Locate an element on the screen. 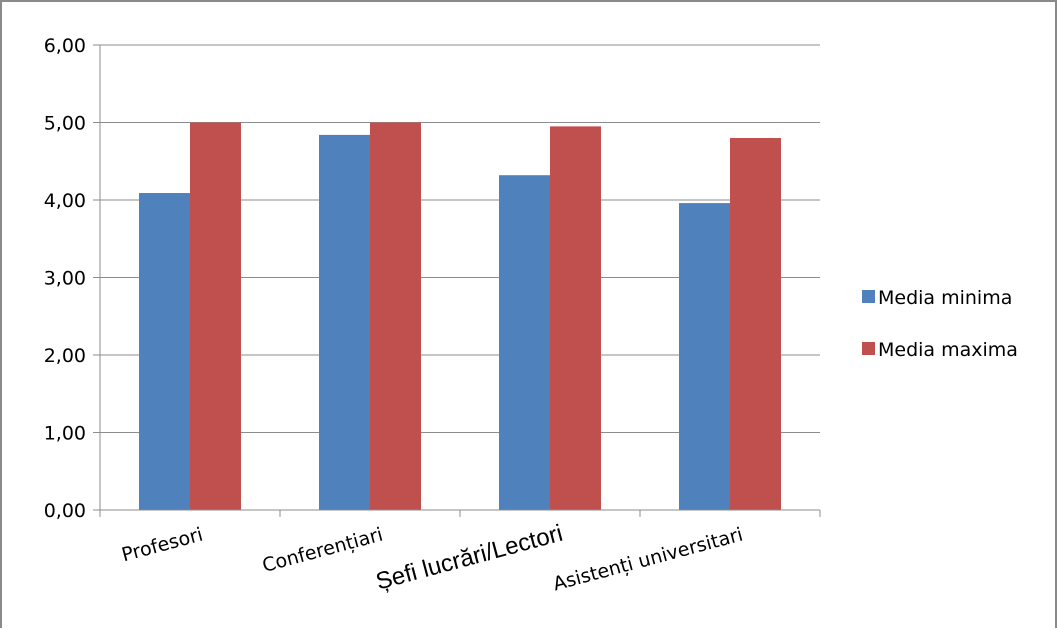 This screenshot has width=1057, height=630. legend: Media minima Media maxima is located at coordinates (940, 324).